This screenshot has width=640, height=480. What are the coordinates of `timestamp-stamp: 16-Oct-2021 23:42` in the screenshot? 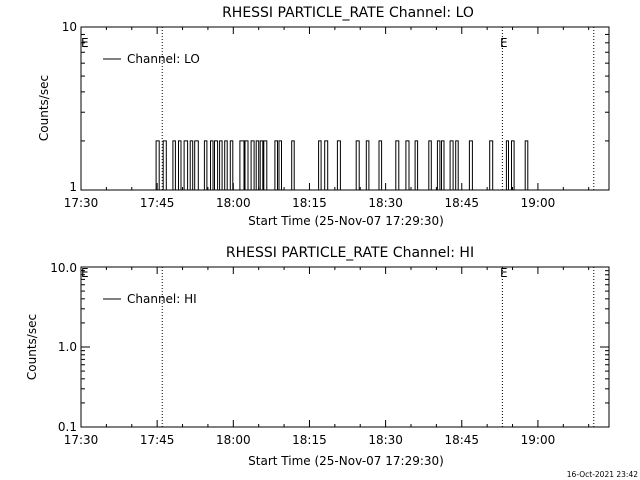 It's located at (602, 474).